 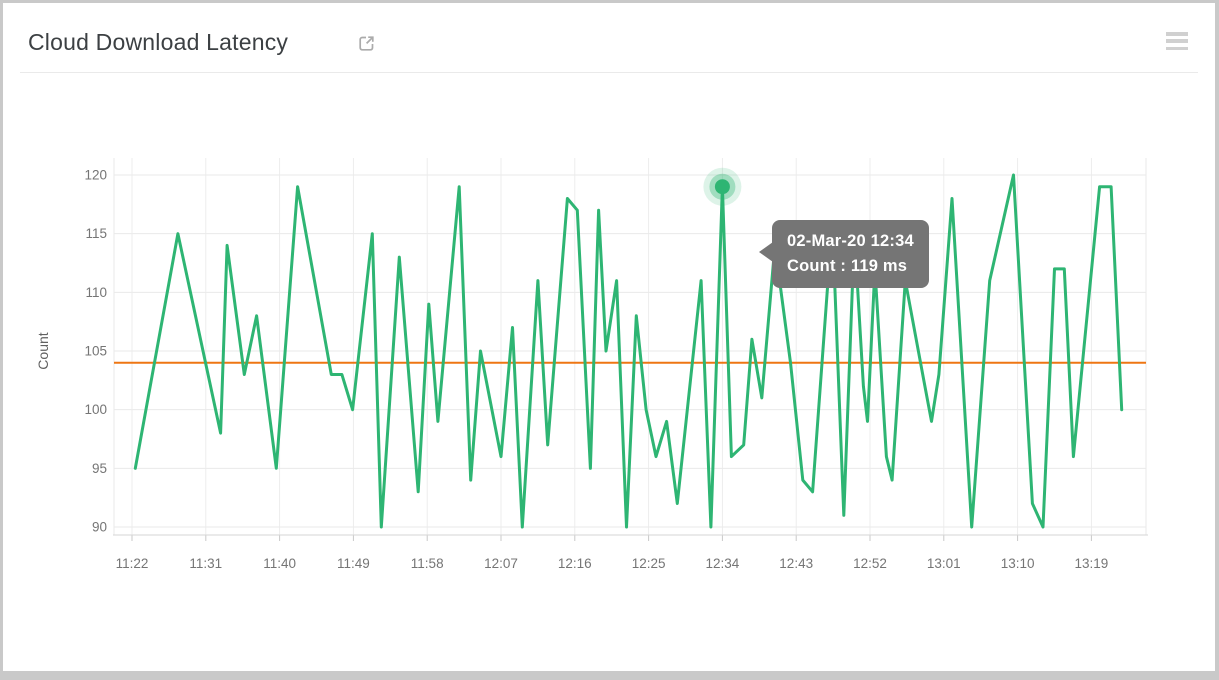 I want to click on y-axis-label: 120, so click(x=95, y=175).